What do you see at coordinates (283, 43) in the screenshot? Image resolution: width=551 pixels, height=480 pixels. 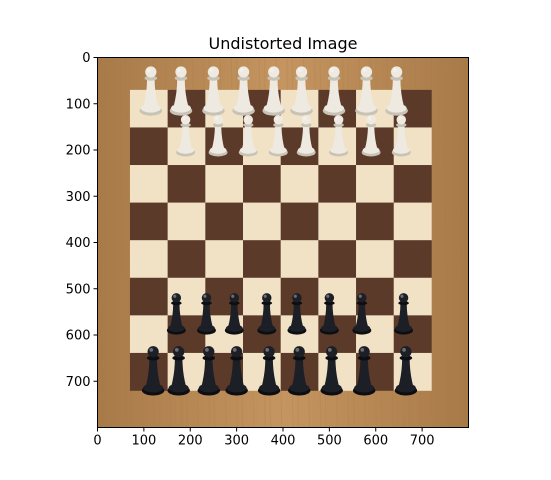 I see `chart-title: Undistorted Image` at bounding box center [283, 43].